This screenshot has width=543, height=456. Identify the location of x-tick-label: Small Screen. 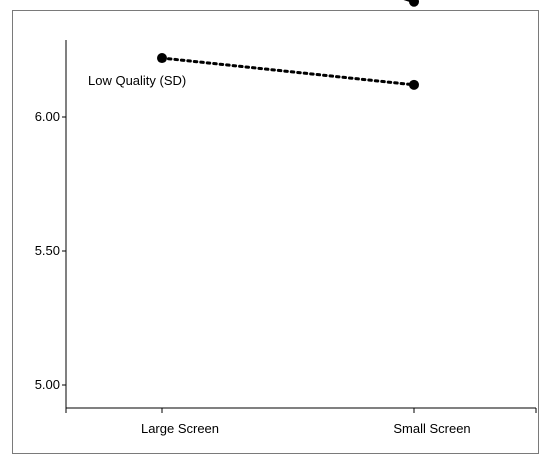
(431, 428).